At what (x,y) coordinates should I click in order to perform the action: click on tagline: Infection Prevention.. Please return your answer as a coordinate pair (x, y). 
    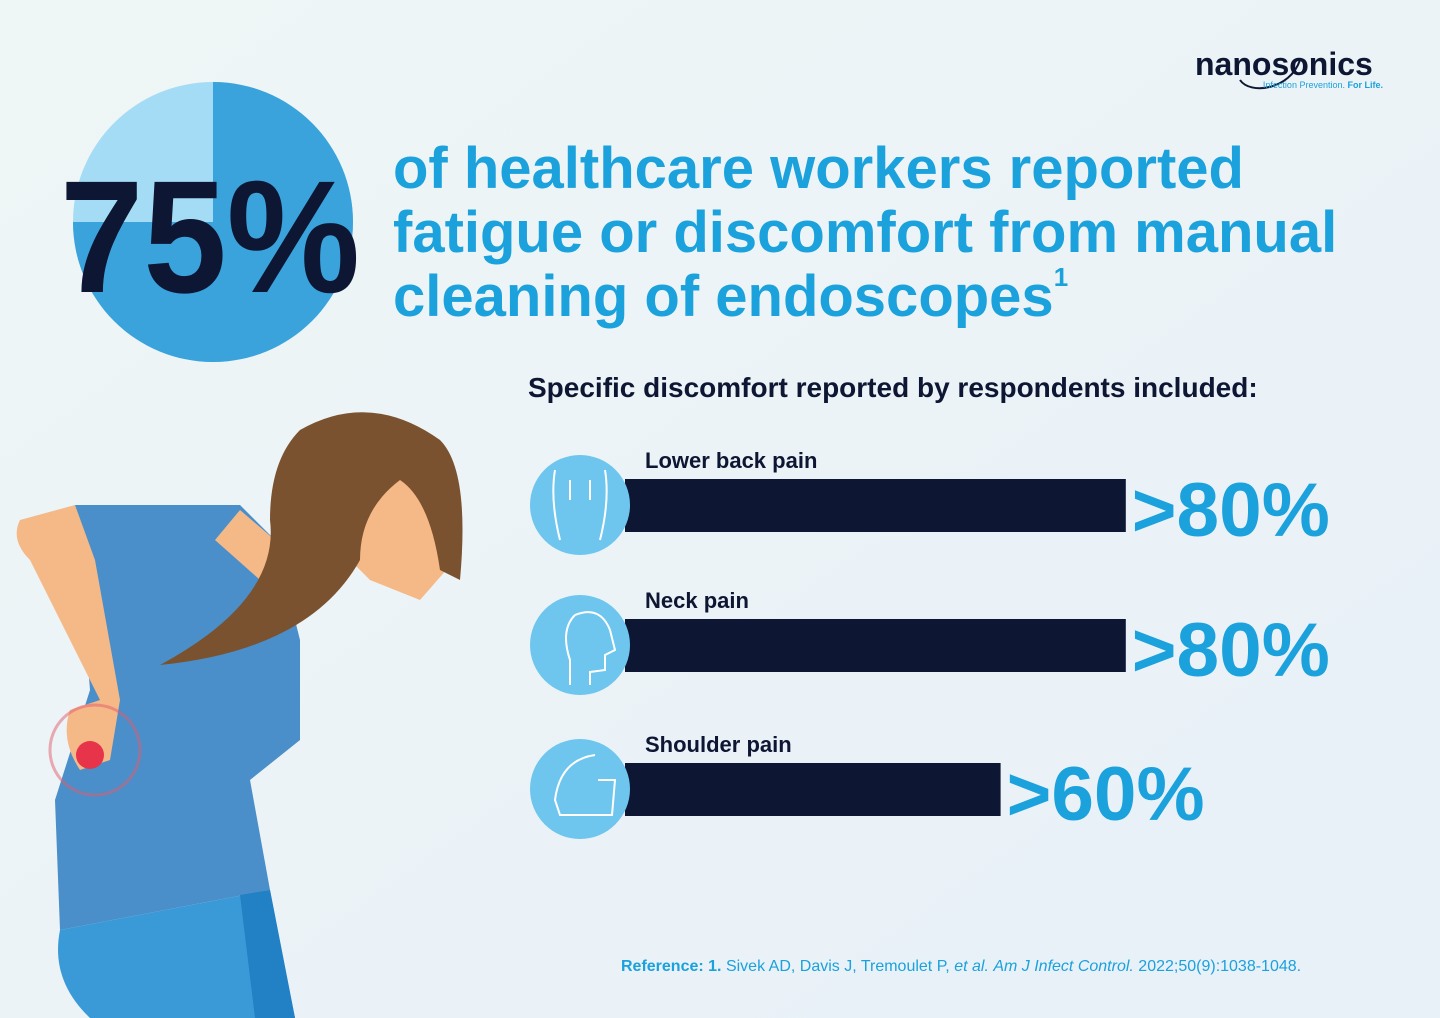
    Looking at the image, I should click on (1304, 85).